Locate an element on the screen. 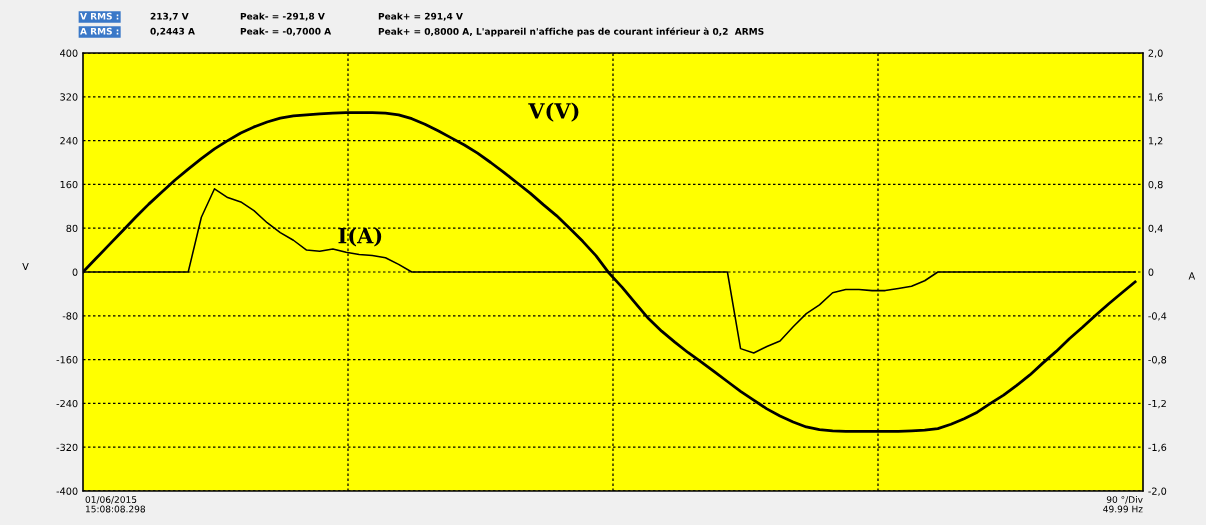  y-tick-label: -320 is located at coordinates (67, 447).